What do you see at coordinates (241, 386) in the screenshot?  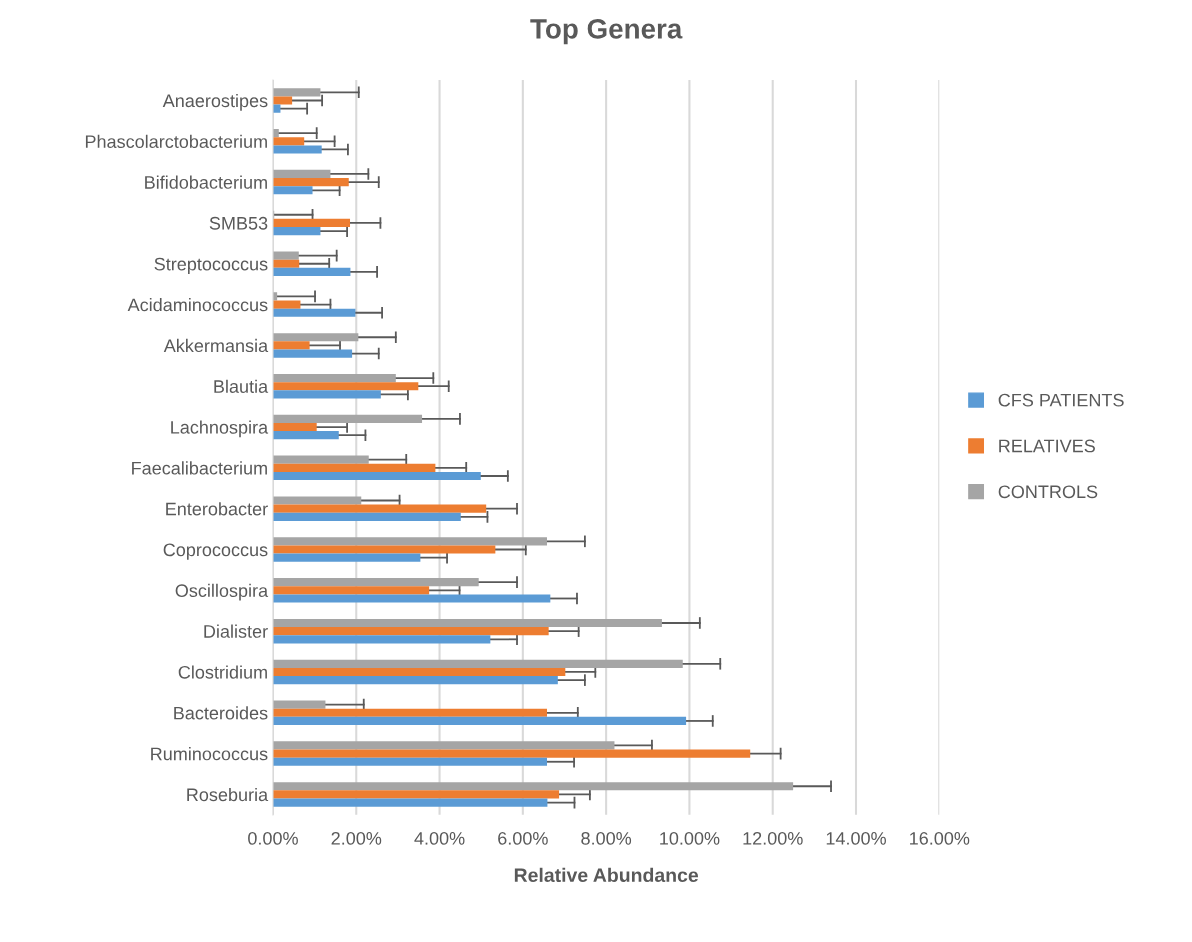 I see `y-tick-label: Blautia` at bounding box center [241, 386].